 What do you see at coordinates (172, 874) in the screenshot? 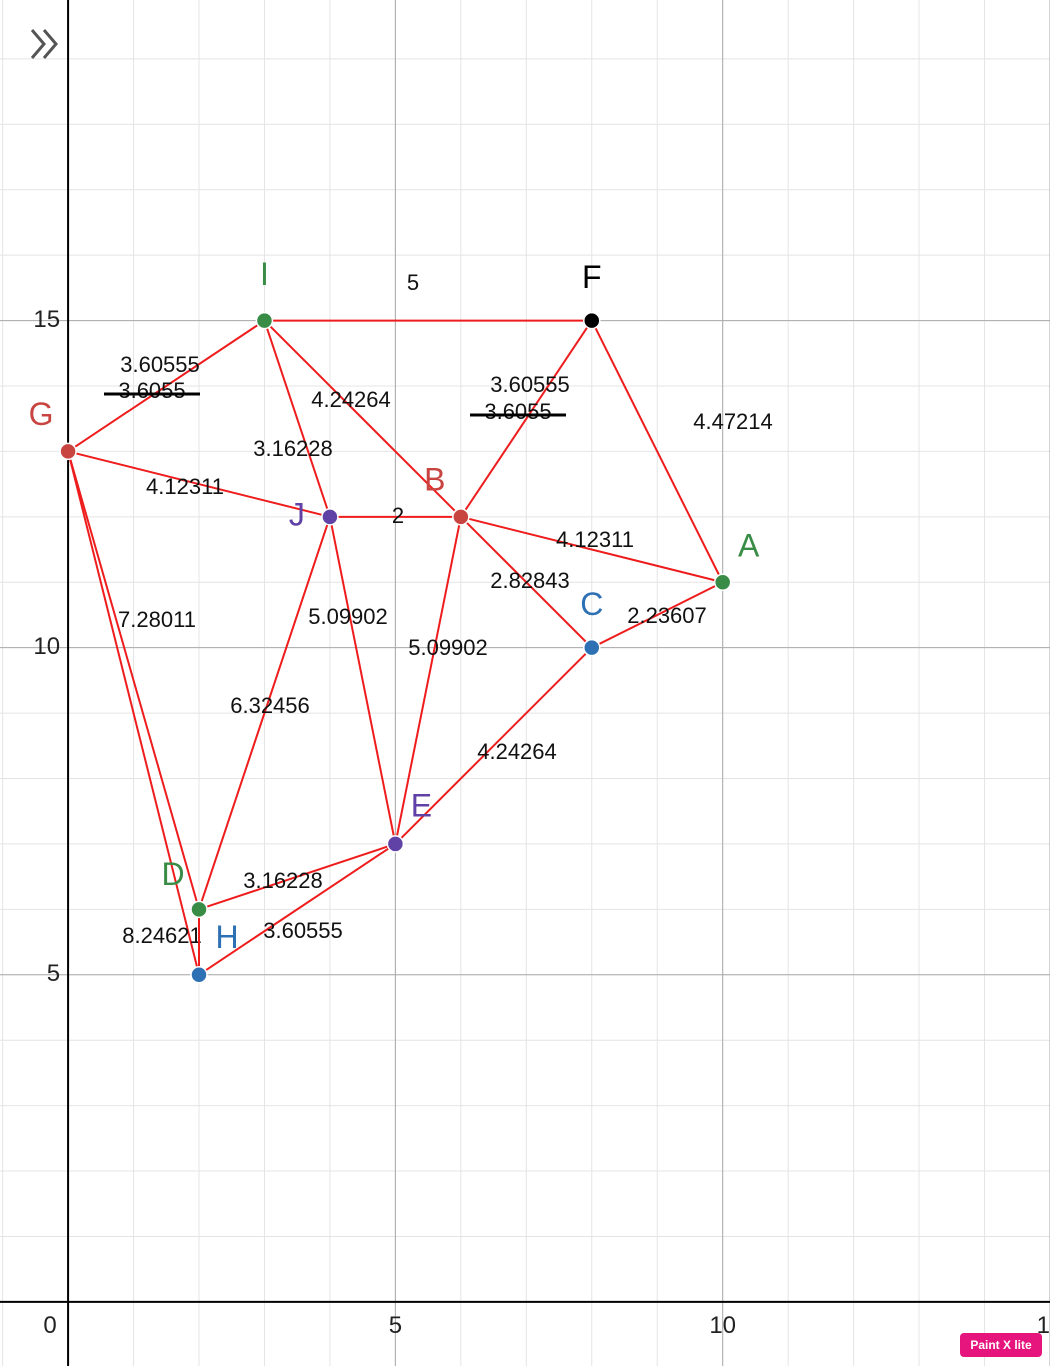
I see `point-label: D` at bounding box center [172, 874].